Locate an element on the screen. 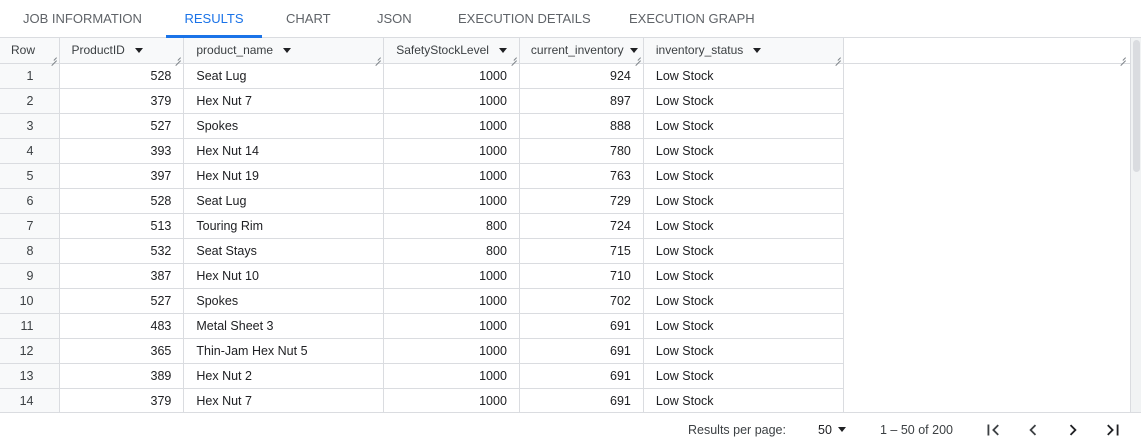 The height and width of the screenshot is (445, 1141). cell-product-name: Hex Nut 2 is located at coordinates (284, 376).